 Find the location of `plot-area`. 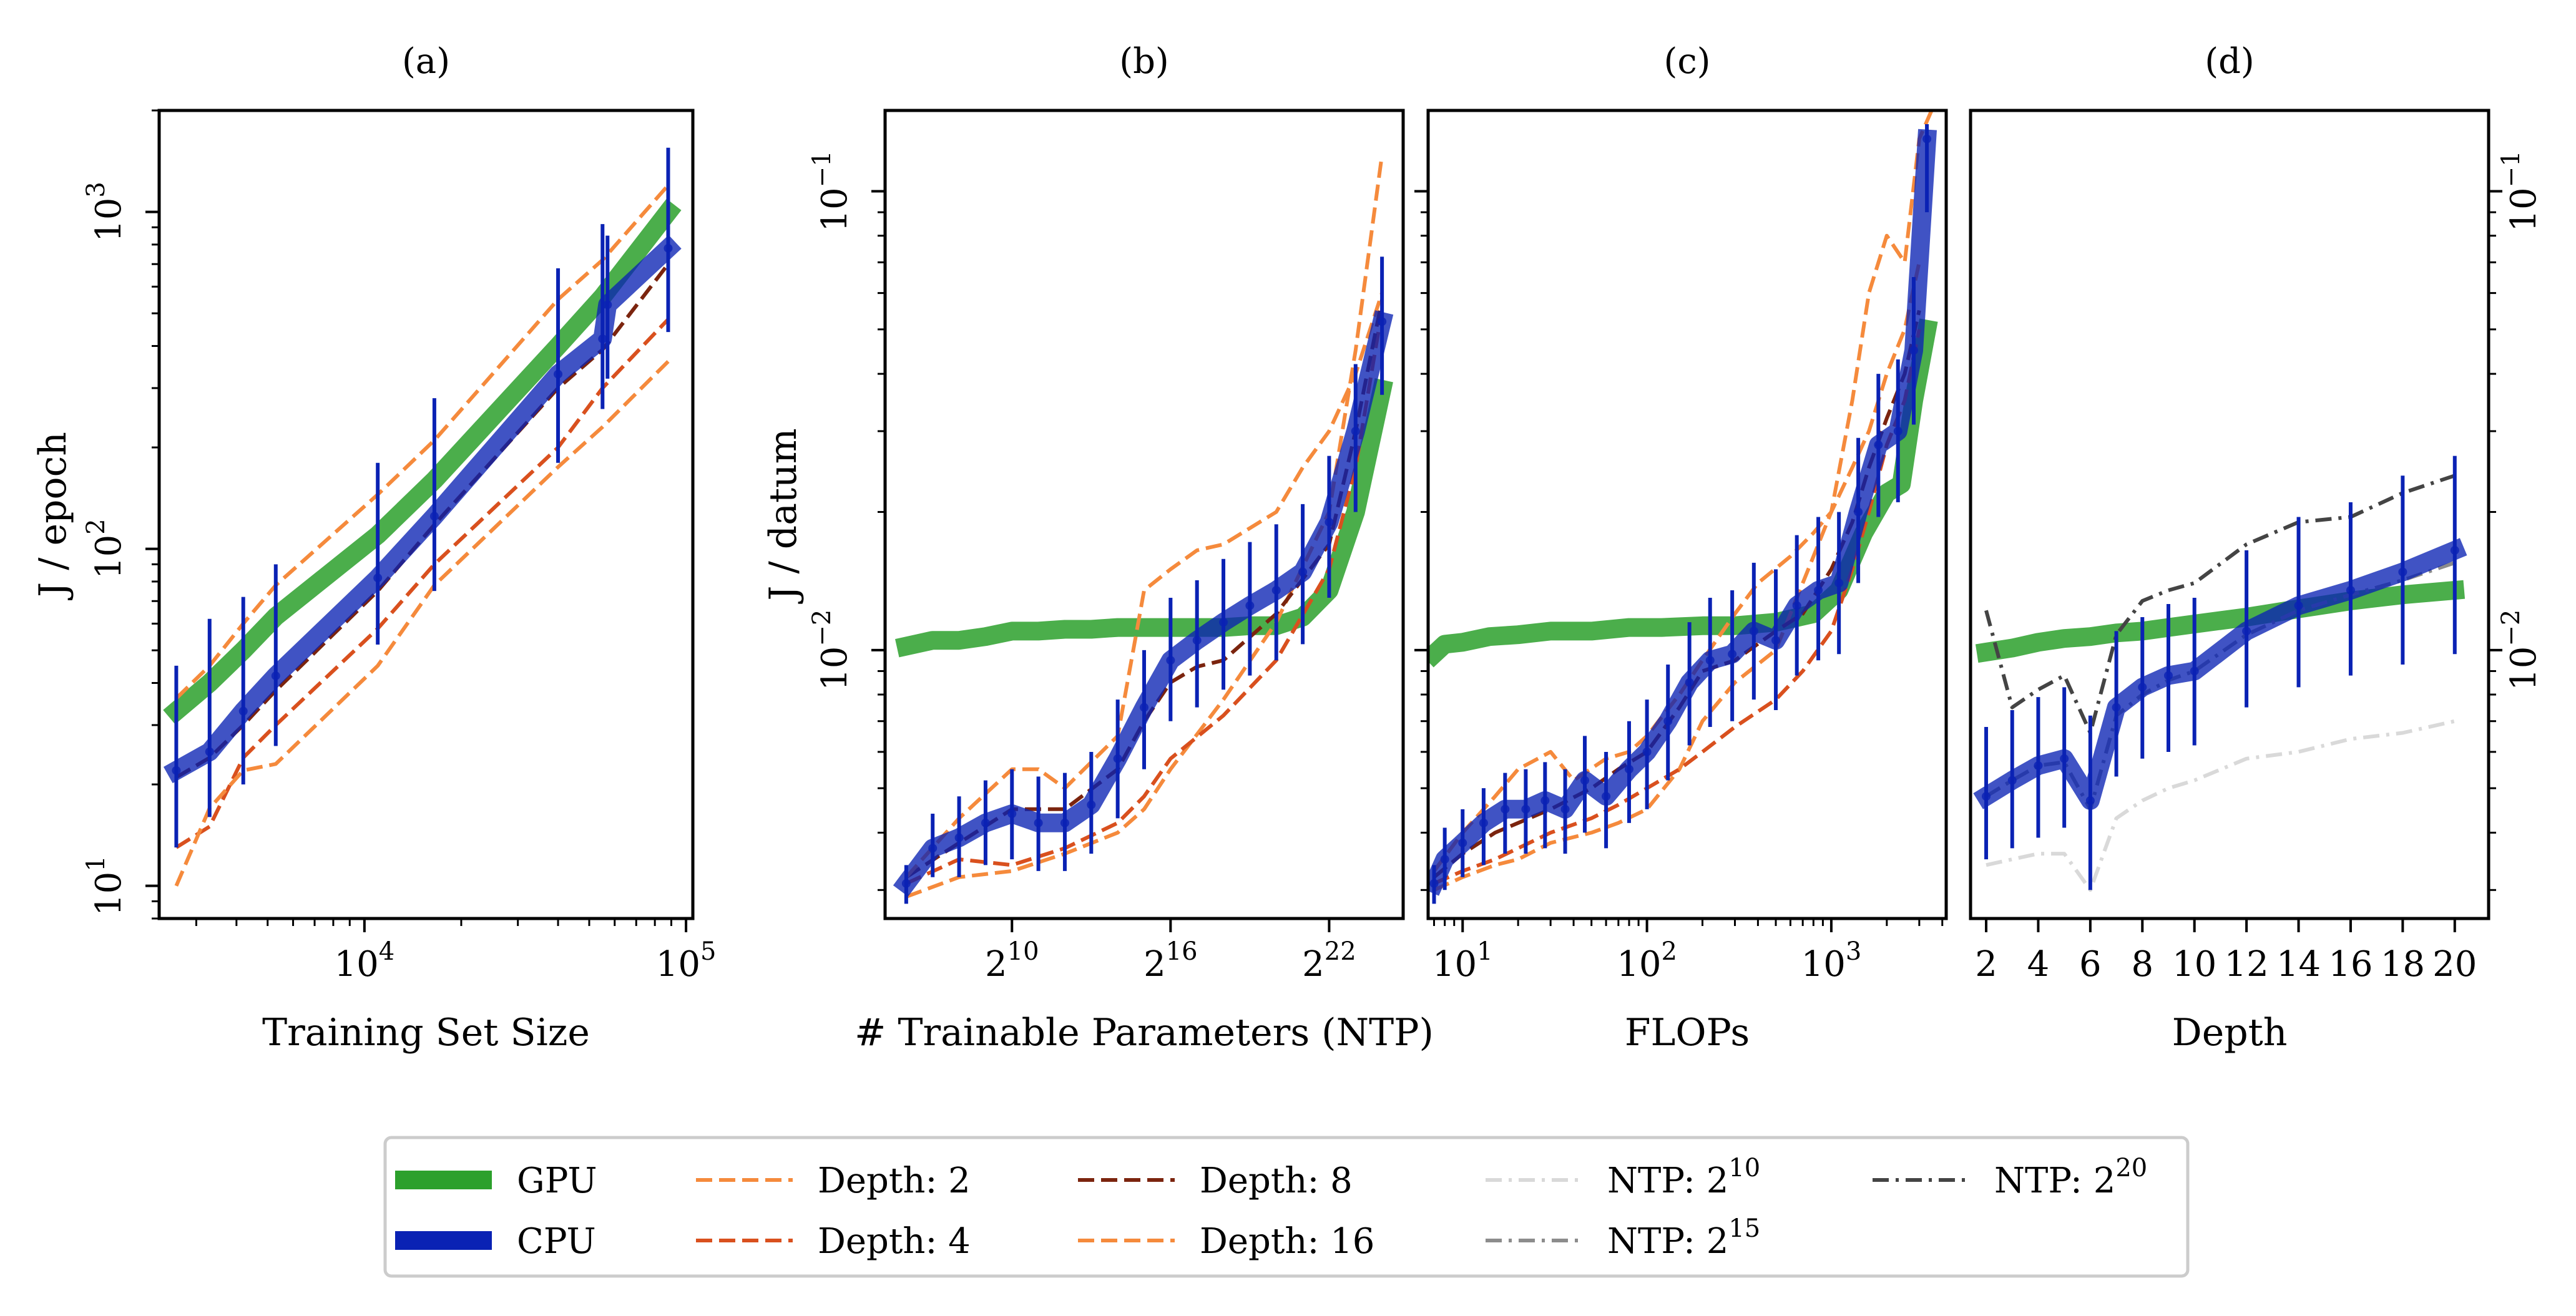

plot-area is located at coordinates (1143, 529).